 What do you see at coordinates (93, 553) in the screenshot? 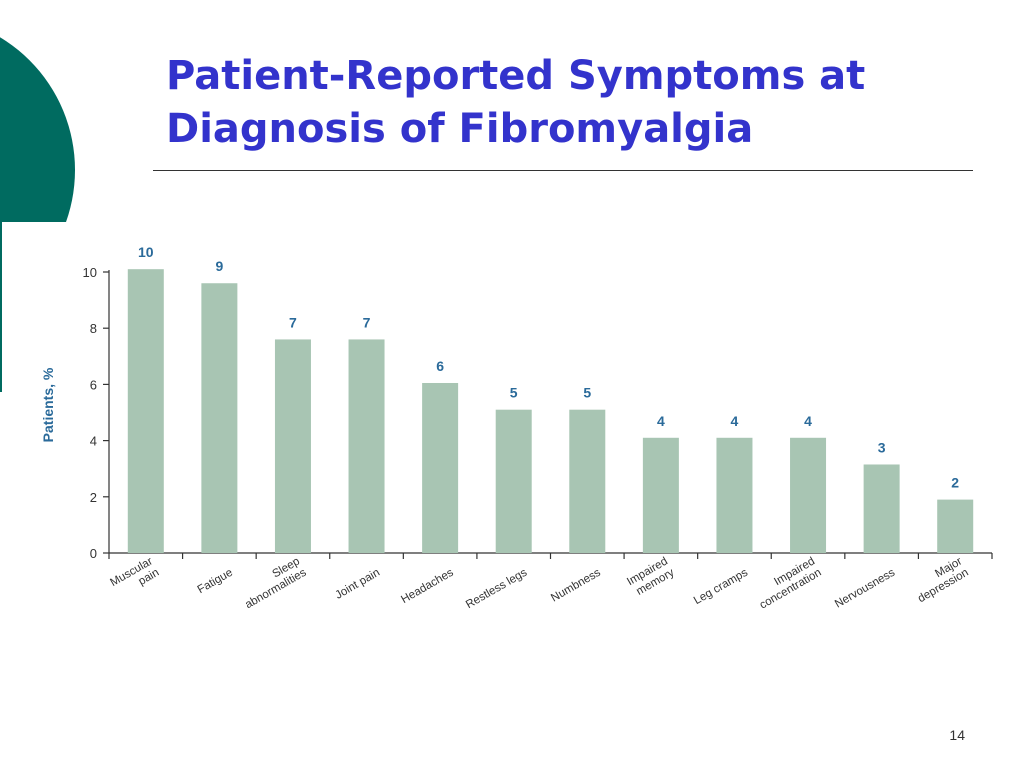
I see `y-tick-label: 0` at bounding box center [93, 553].